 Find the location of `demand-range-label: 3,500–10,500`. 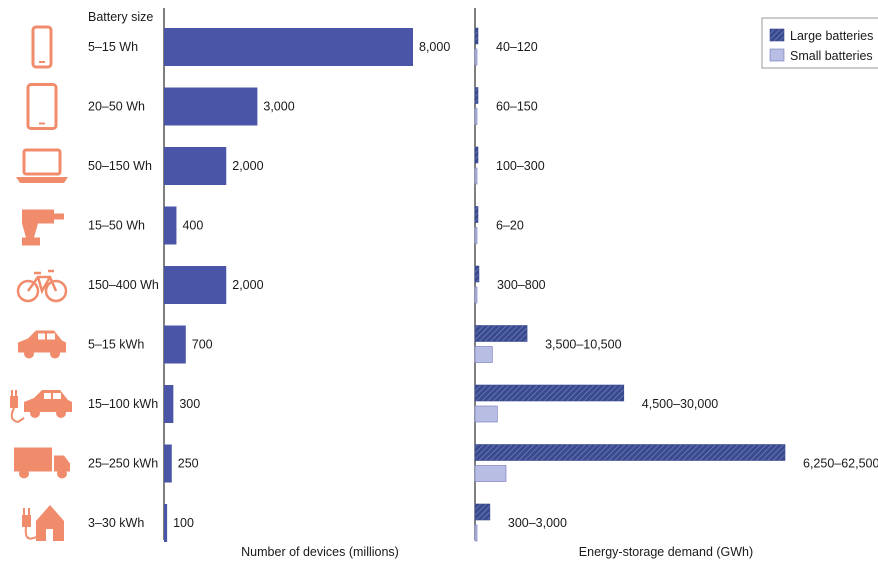

demand-range-label: 3,500–10,500 is located at coordinates (583, 345).